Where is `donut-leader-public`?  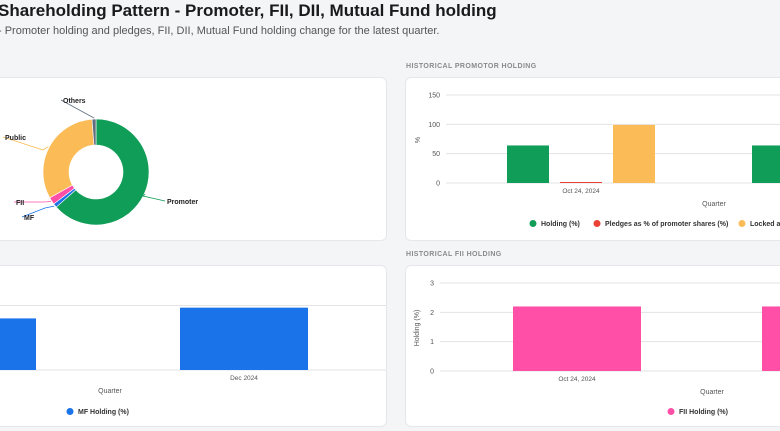
donut-leader-public is located at coordinates (25, 143).